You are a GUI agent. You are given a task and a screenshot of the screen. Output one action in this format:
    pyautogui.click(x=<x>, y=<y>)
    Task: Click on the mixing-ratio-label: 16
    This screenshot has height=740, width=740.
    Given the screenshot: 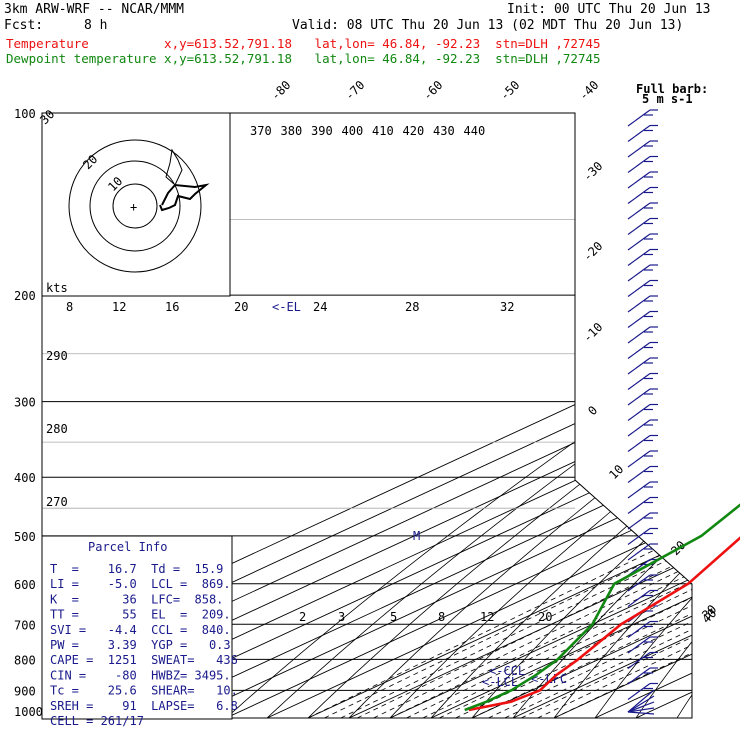 What is the action you would take?
    pyautogui.click(x=172, y=307)
    